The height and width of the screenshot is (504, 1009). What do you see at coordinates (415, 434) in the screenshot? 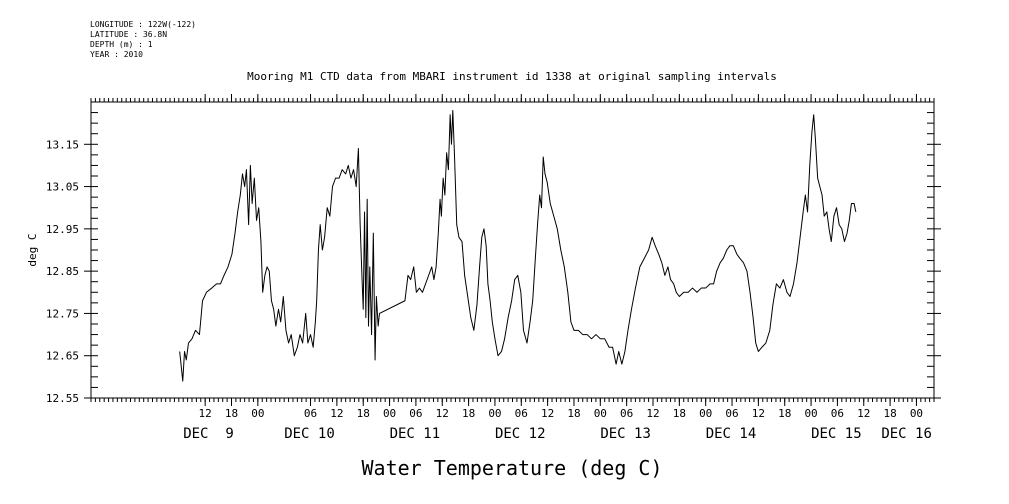
I see `x-day-label: DEC 11` at bounding box center [415, 434].